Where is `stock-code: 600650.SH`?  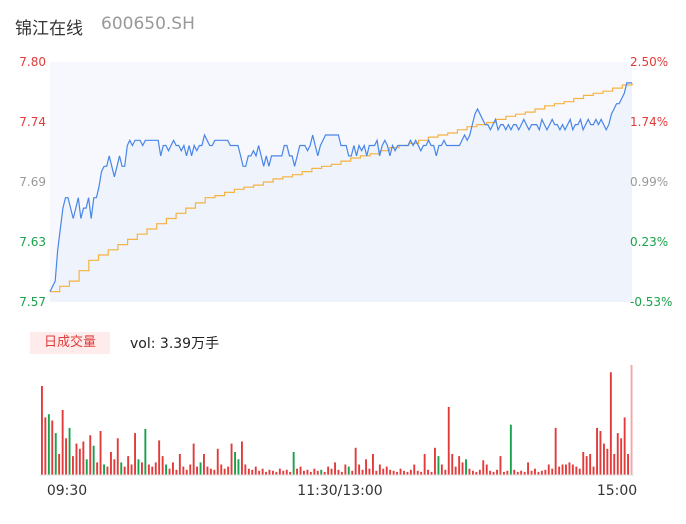 stock-code: 600650.SH is located at coordinates (148, 24).